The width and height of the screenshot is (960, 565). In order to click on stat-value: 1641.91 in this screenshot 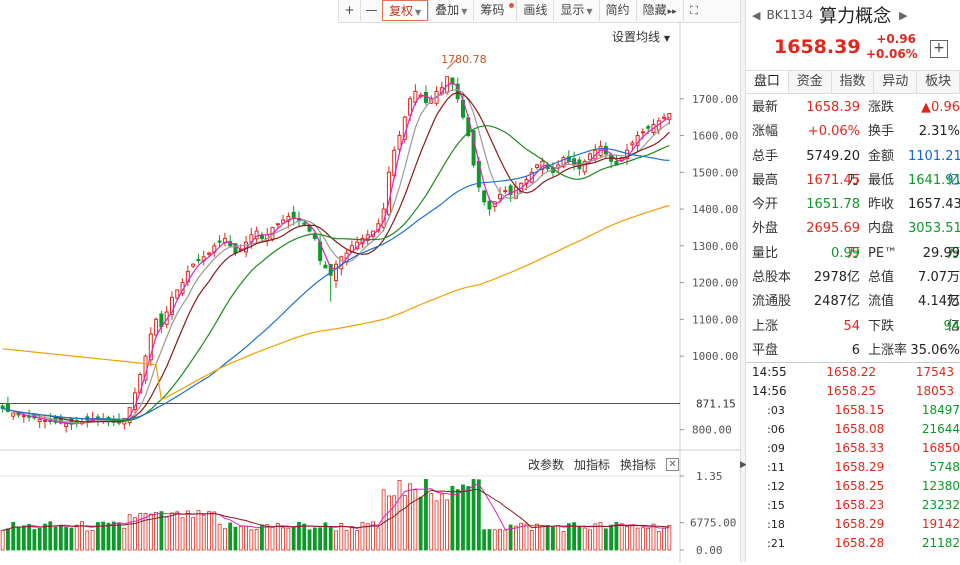, I will do `click(934, 180)`.